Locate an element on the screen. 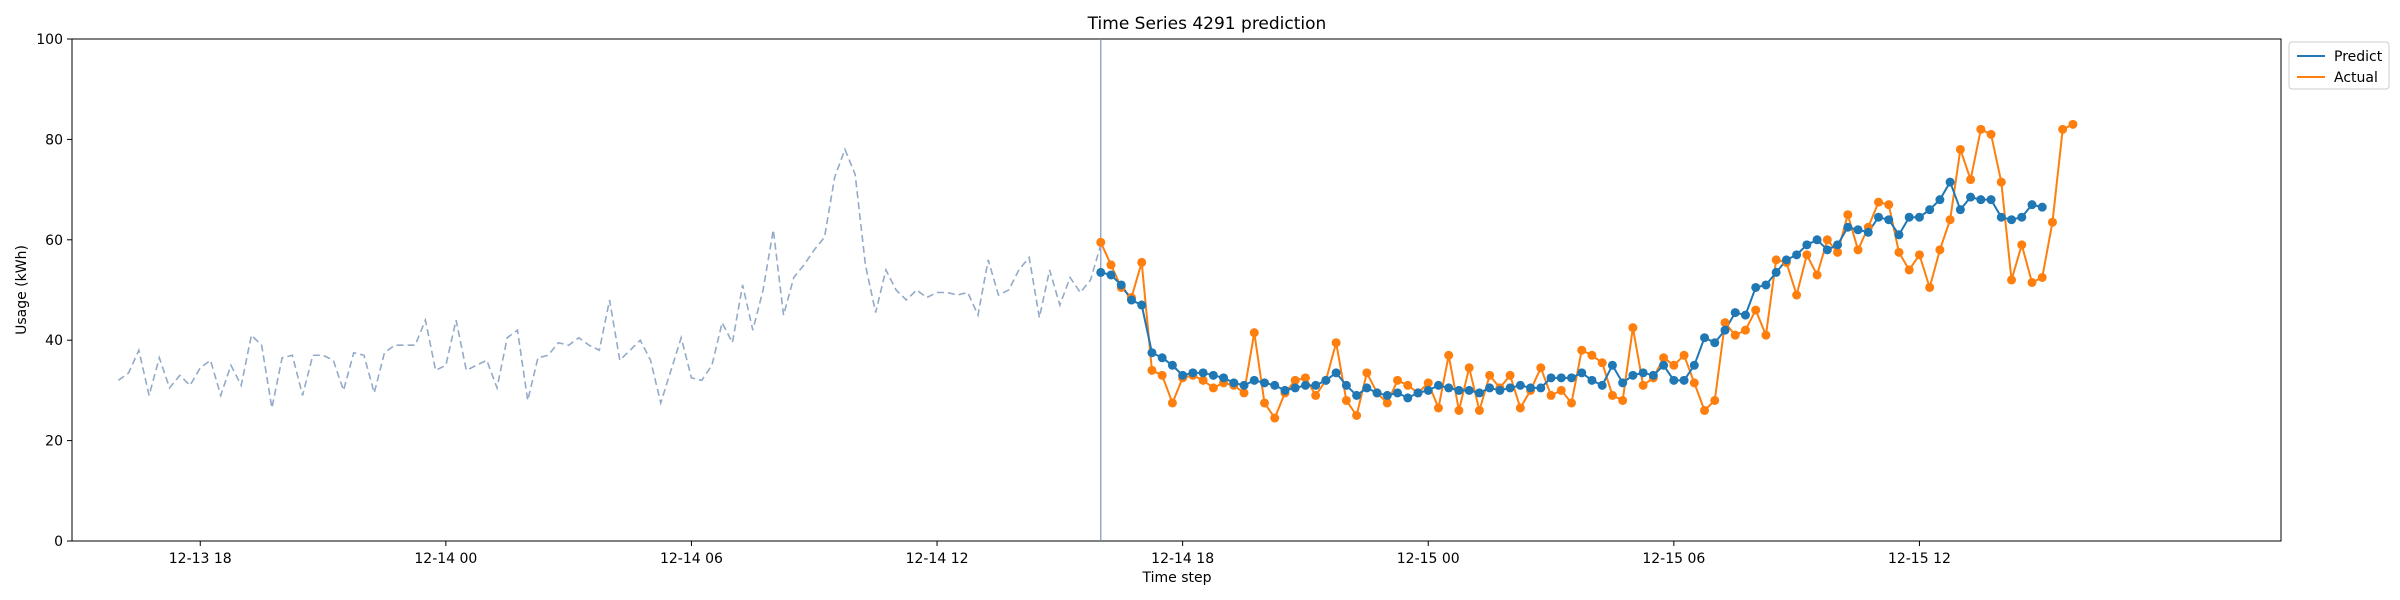 This screenshot has width=2400, height=600. x-tick-label: 12-14 18 is located at coordinates (1182, 559).